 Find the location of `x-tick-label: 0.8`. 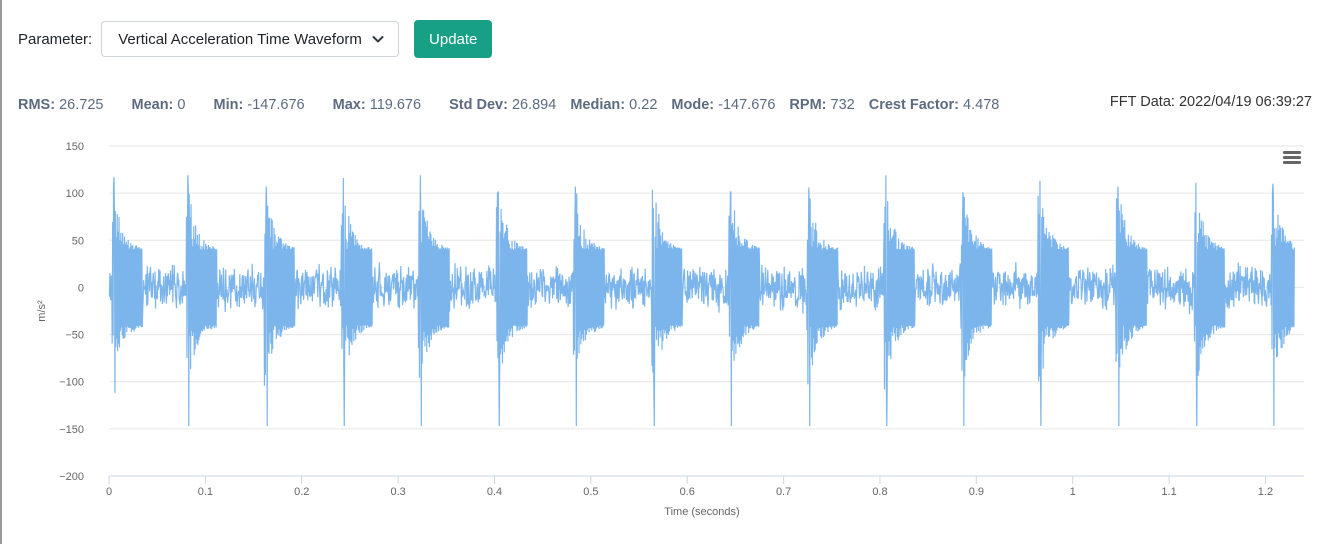

x-tick-label: 0.8 is located at coordinates (879, 492).